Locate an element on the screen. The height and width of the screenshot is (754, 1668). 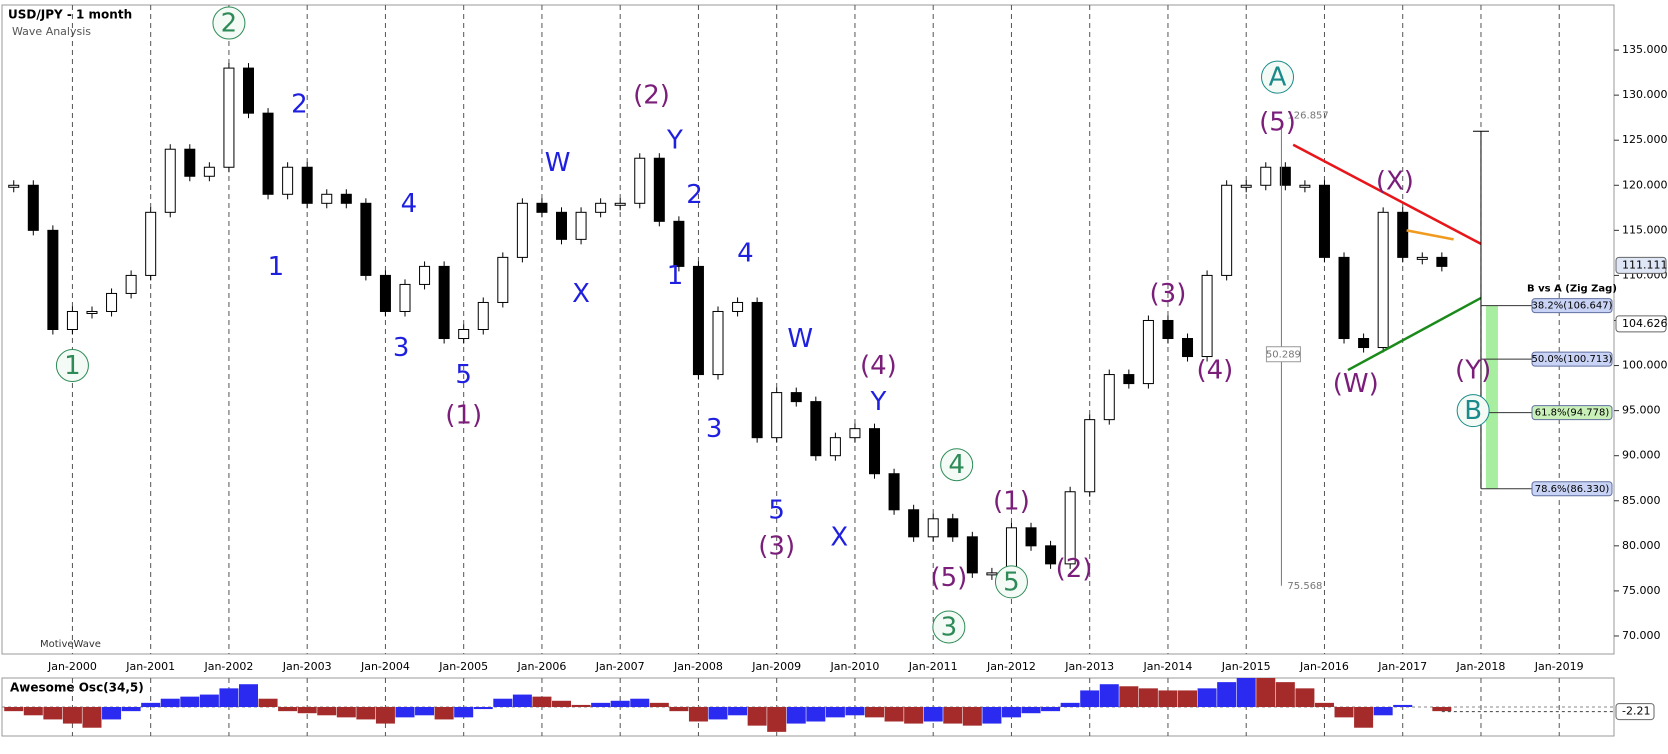
y-tick-label: 125.000 is located at coordinates (1645, 139).